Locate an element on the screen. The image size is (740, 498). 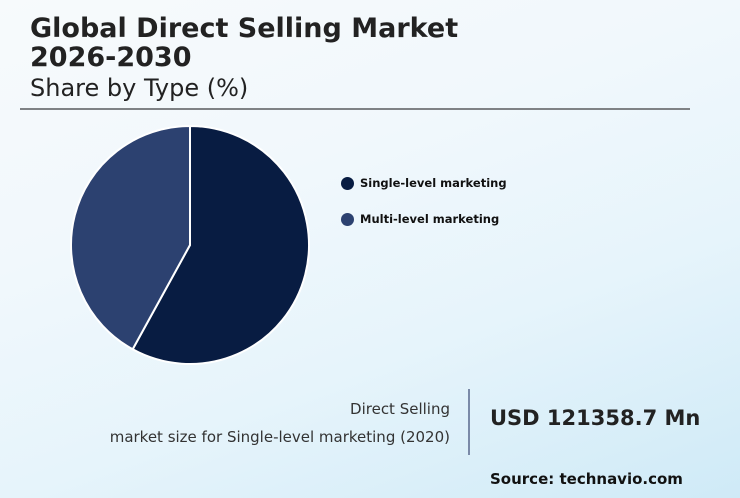
stat-value: USD 121358.7 Mn is located at coordinates (595, 418).